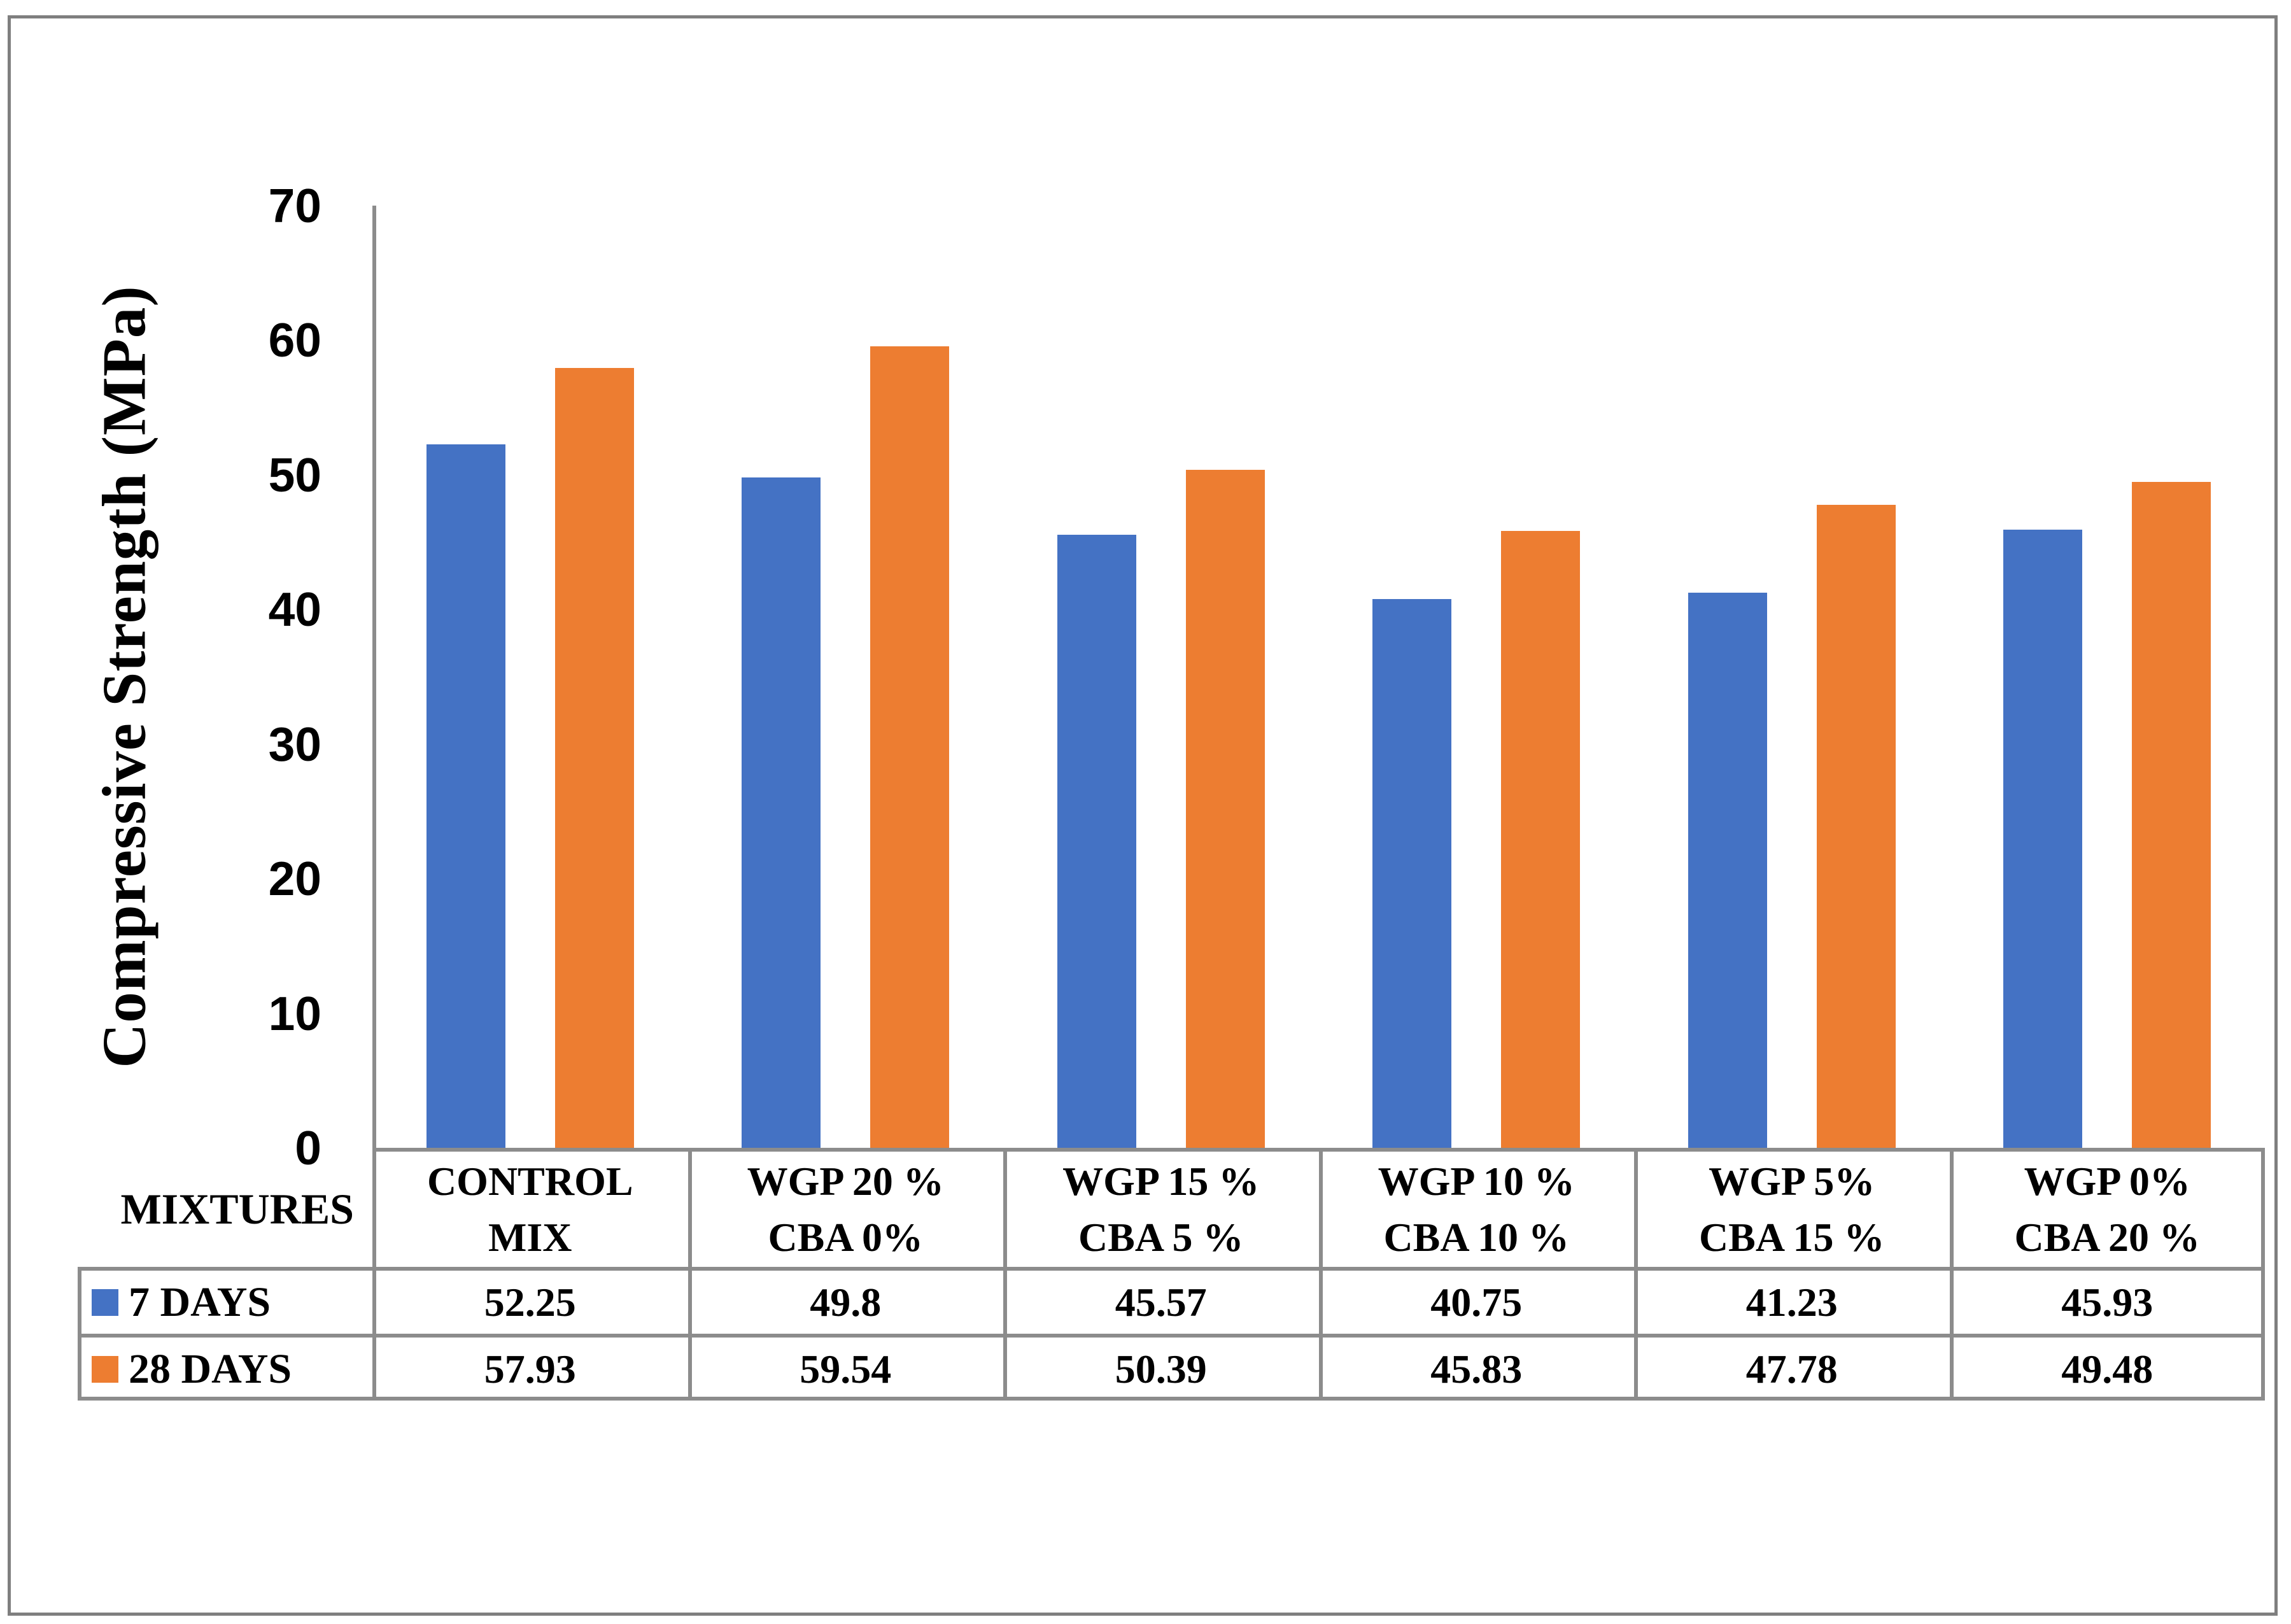 The width and height of the screenshot is (2291, 1624). Describe the element at coordinates (294, 610) in the screenshot. I see `y-axis-tick-label-40: 40` at that location.